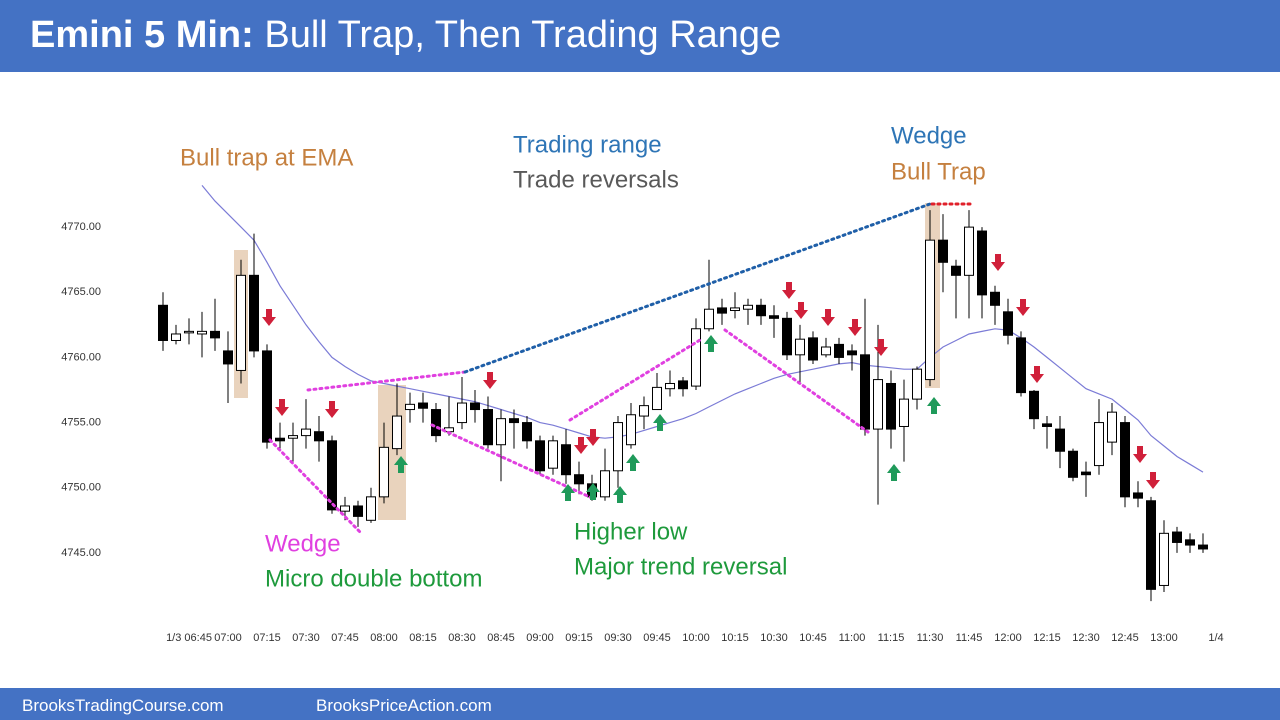  Describe the element at coordinates (81, 488) in the screenshot. I see `y-tick-label: 4750.00` at that location.